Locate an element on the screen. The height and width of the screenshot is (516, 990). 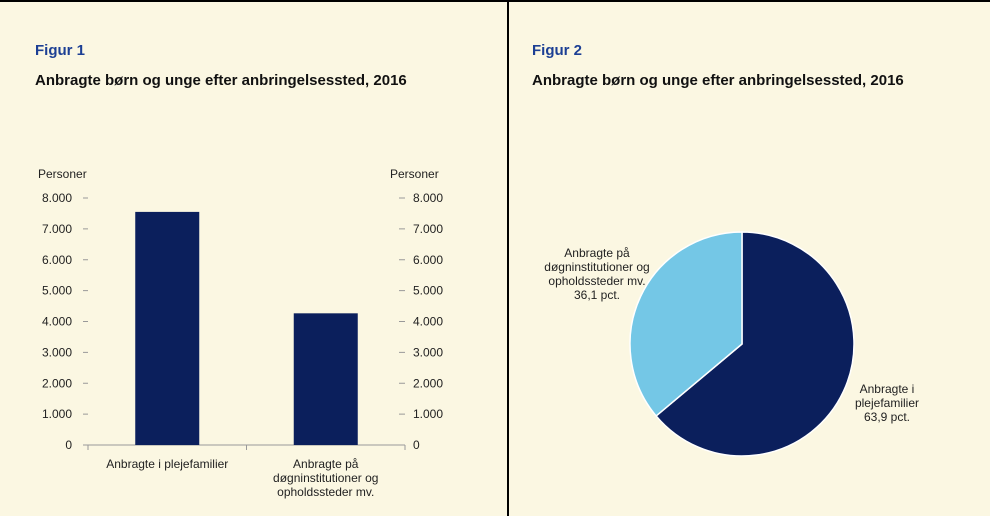
y-tick-label: 4.000 is located at coordinates (57, 322).